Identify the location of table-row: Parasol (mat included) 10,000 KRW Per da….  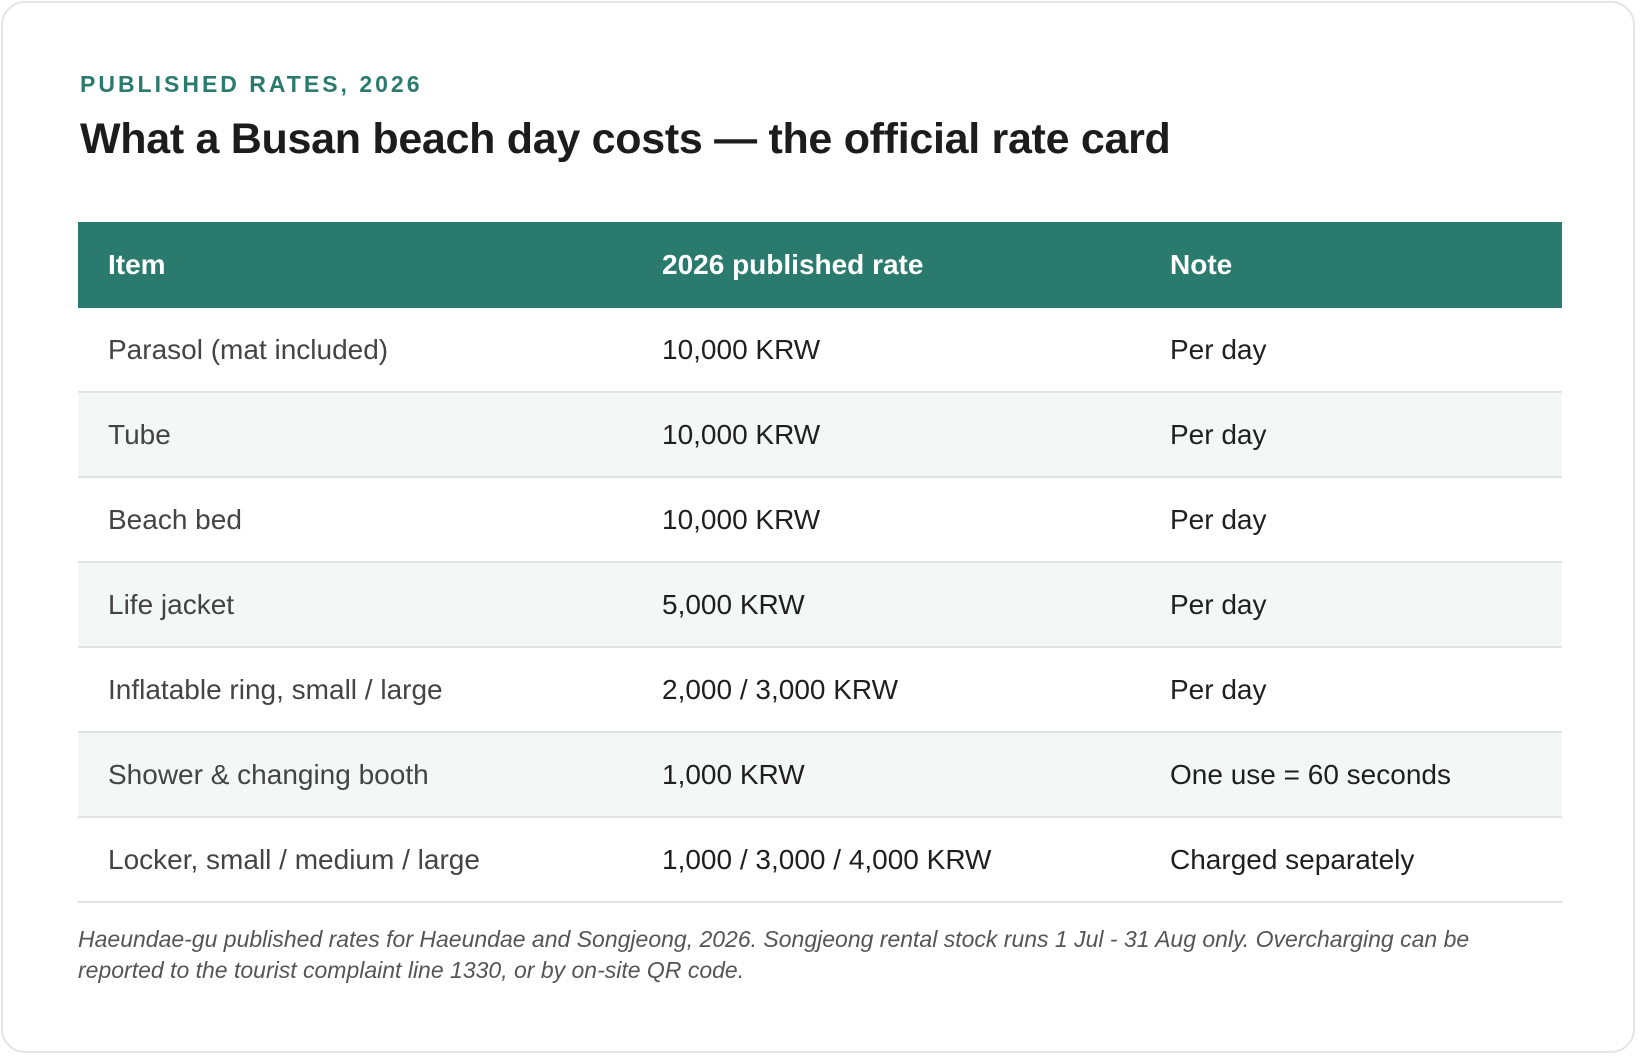
(820, 350).